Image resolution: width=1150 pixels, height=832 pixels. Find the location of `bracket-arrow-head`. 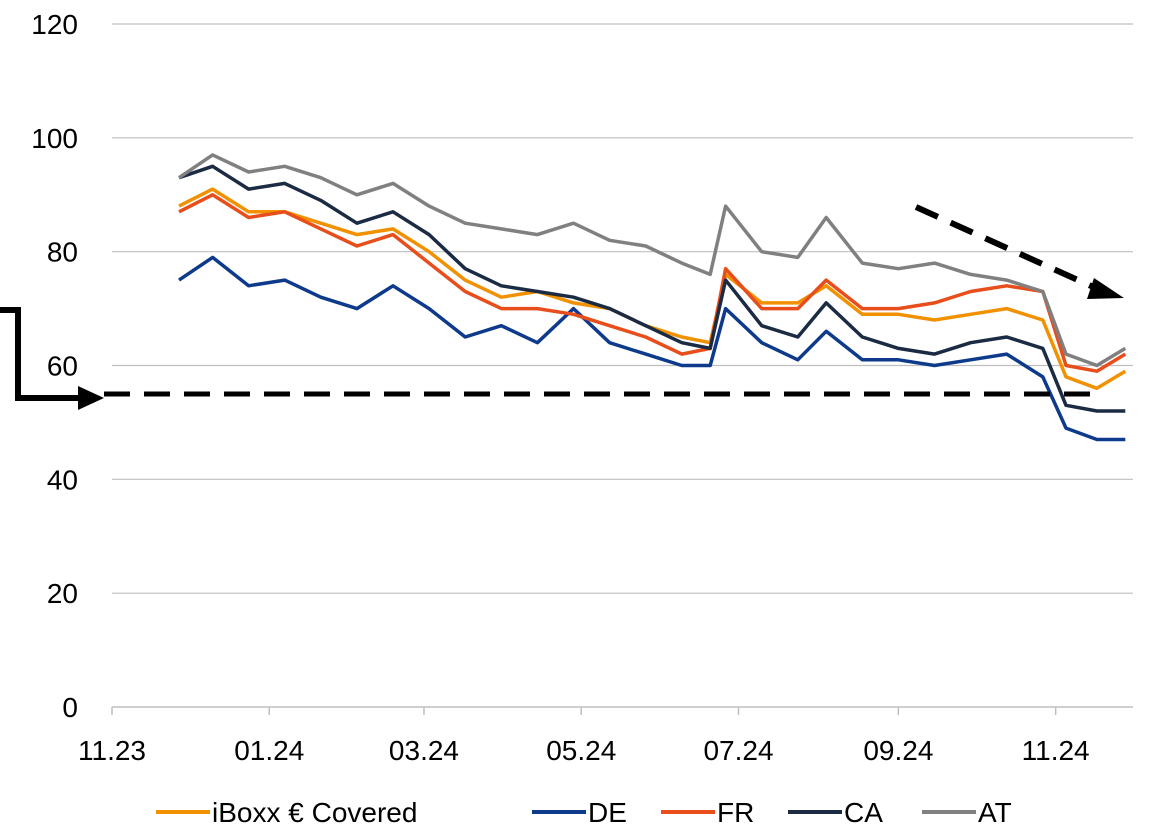

bracket-arrow-head is located at coordinates (91, 398).